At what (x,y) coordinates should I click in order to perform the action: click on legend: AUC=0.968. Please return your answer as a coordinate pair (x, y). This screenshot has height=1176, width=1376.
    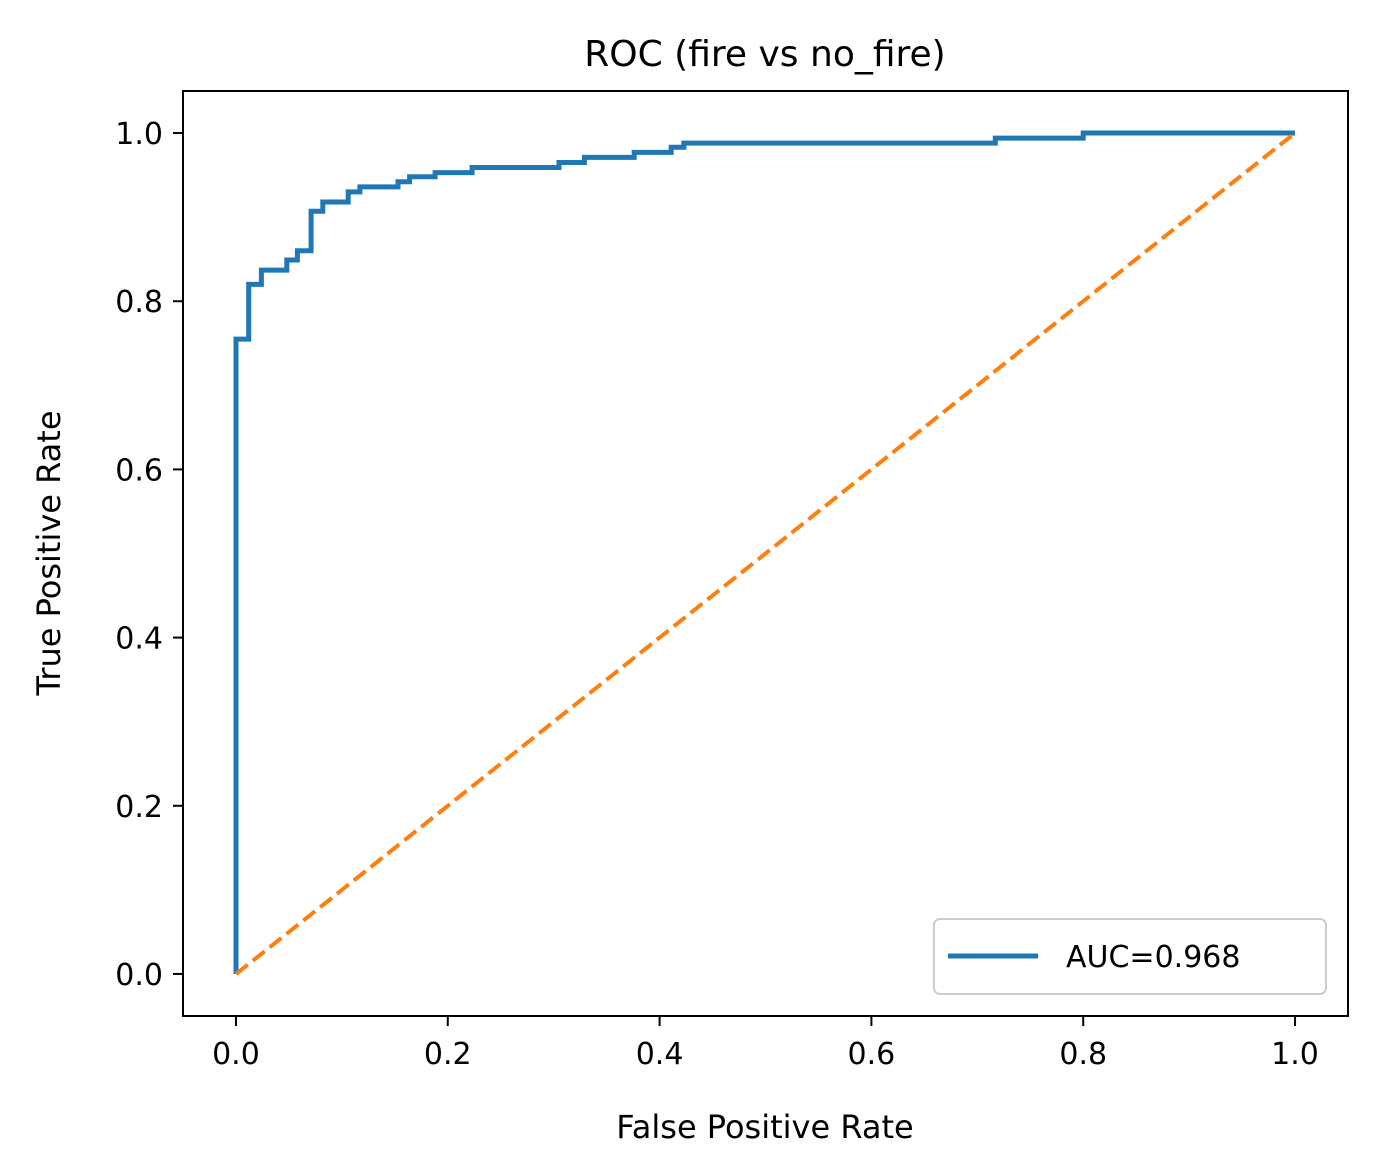
    Looking at the image, I should click on (1130, 956).